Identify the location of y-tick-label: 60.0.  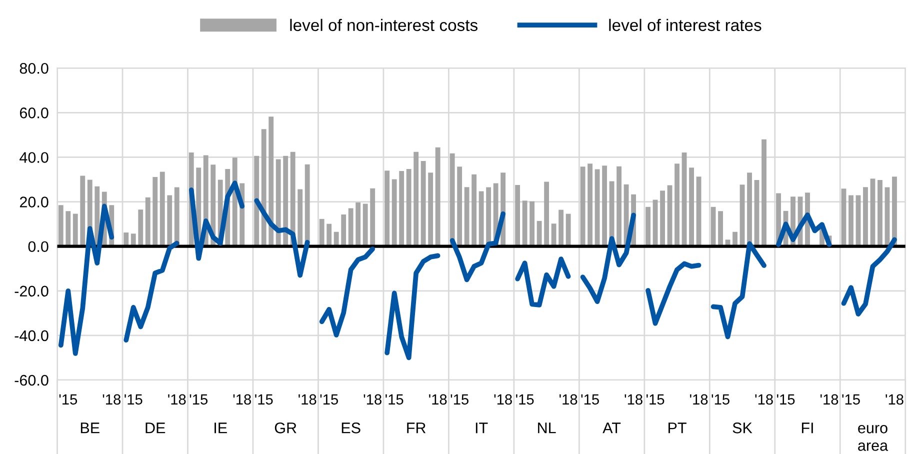
(34, 113).